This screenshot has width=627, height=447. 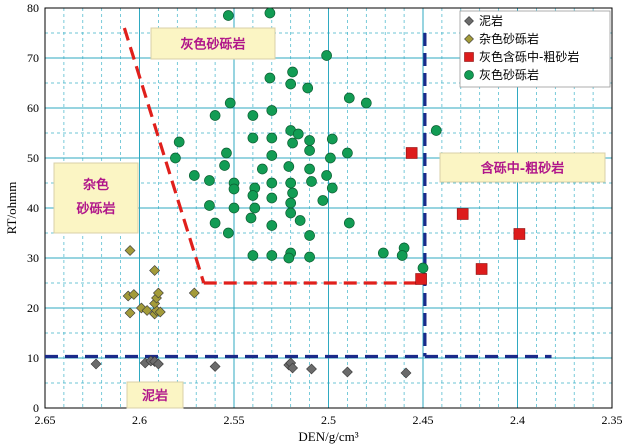 I want to click on y-tick-label: 70, so click(x=33, y=58).